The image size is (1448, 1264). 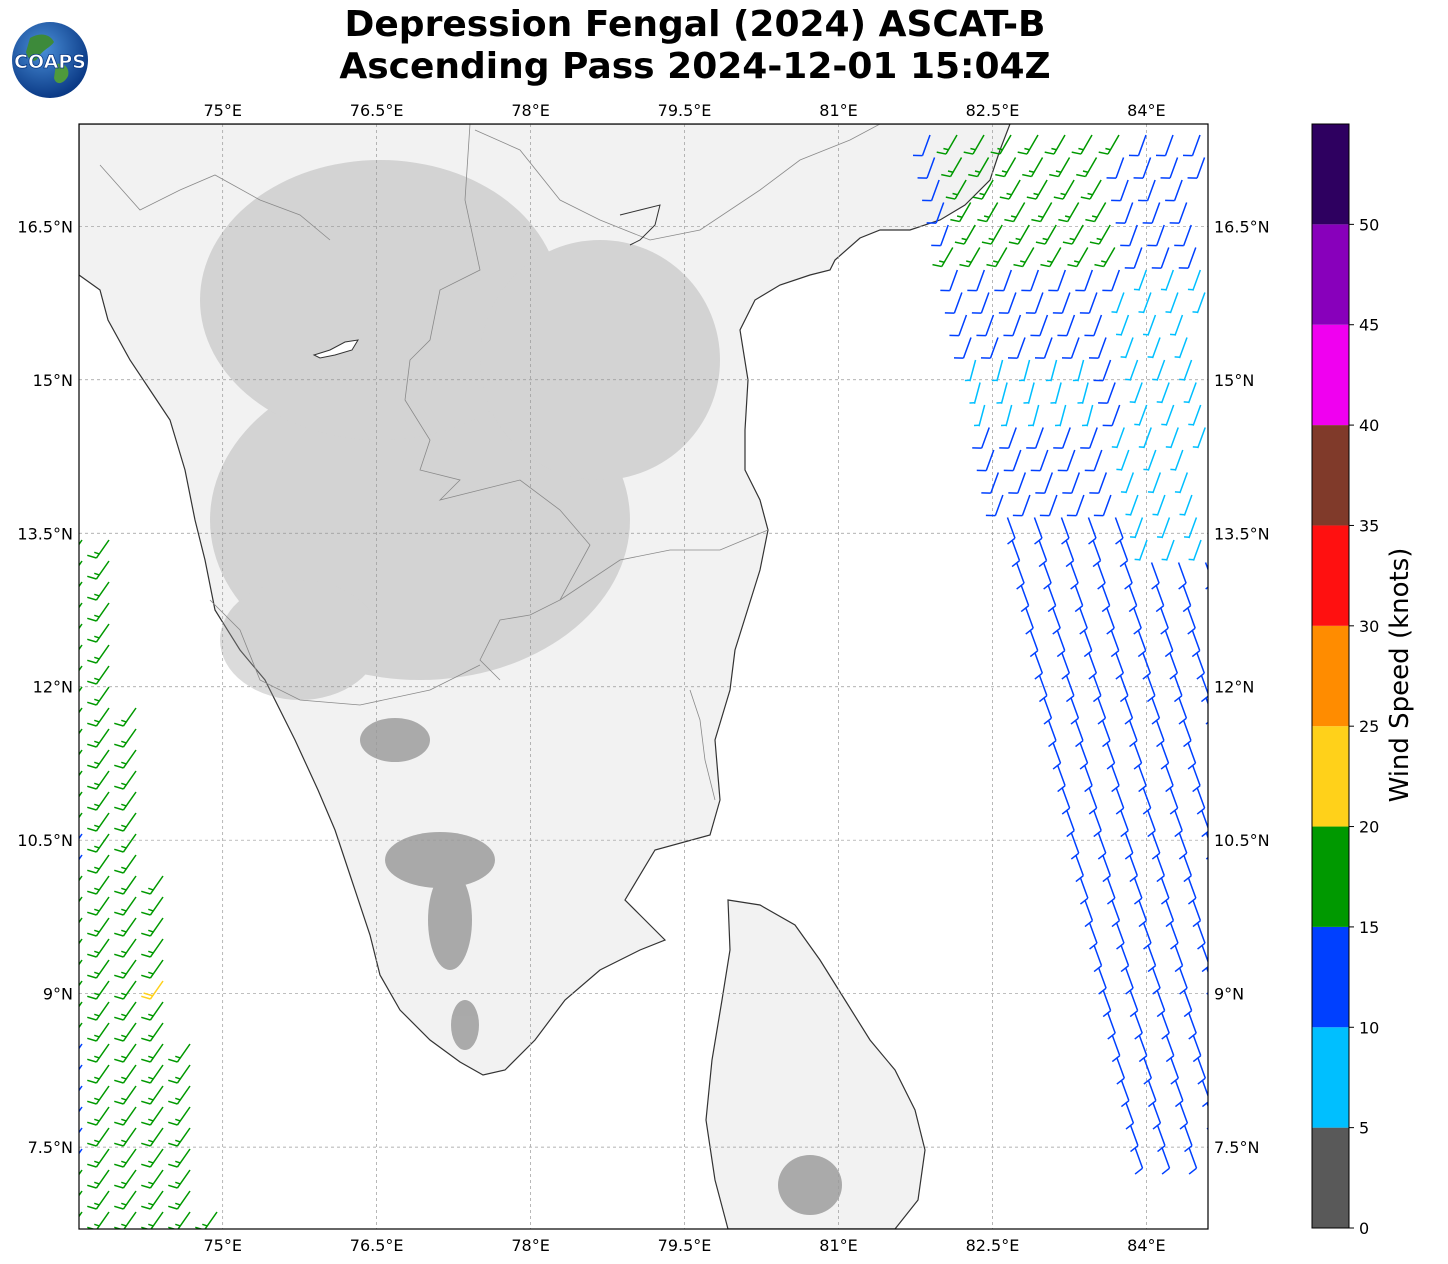 What do you see at coordinates (45, 840) in the screenshot?
I see `lat-tick-left-4: 10.5°N` at bounding box center [45, 840].